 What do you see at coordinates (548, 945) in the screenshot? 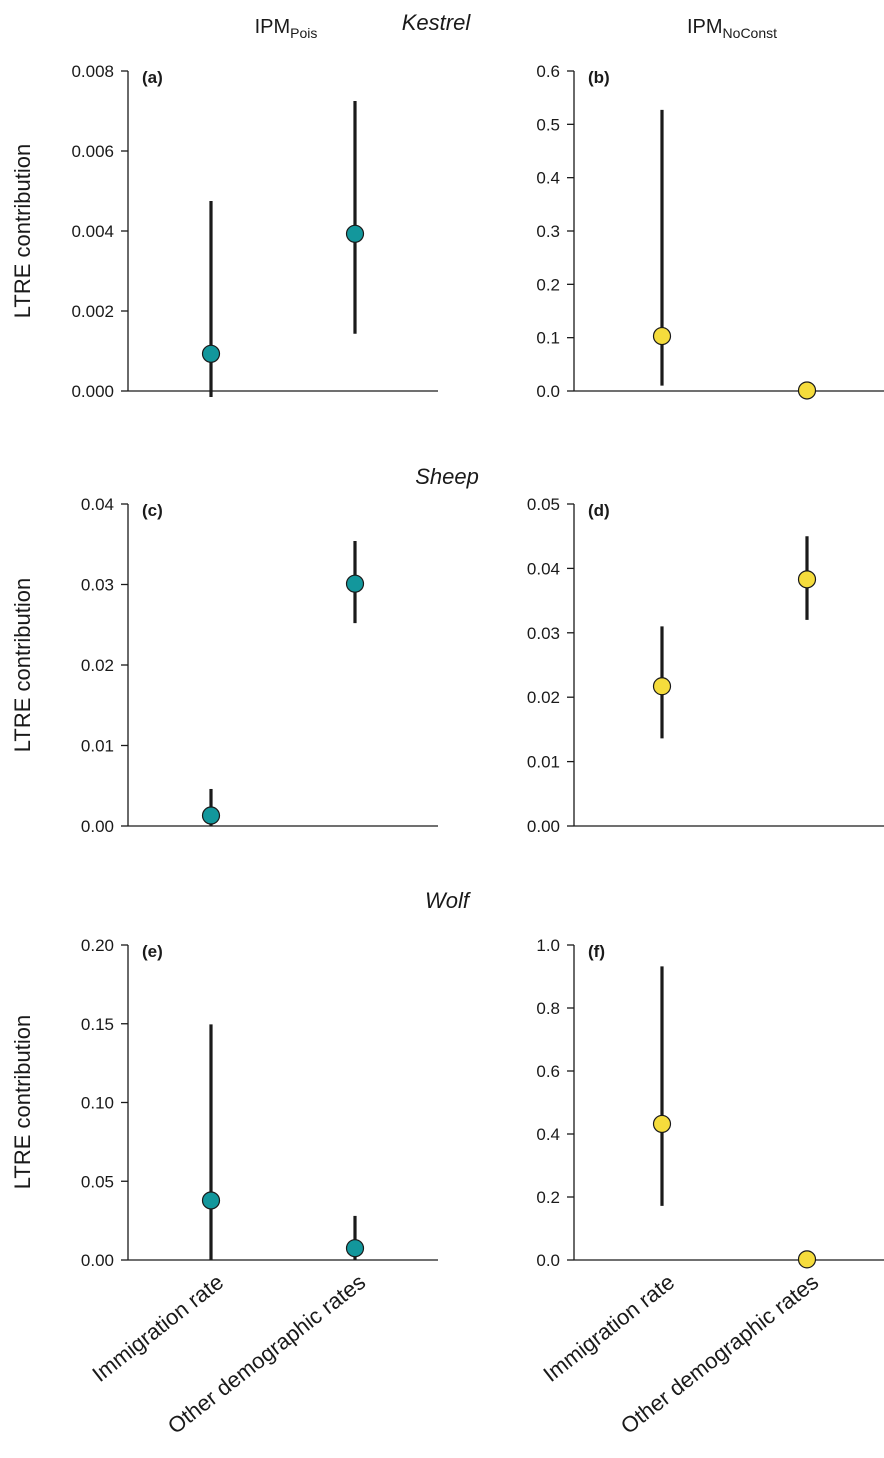
I see `y-tick-label: 1.0` at bounding box center [548, 945].